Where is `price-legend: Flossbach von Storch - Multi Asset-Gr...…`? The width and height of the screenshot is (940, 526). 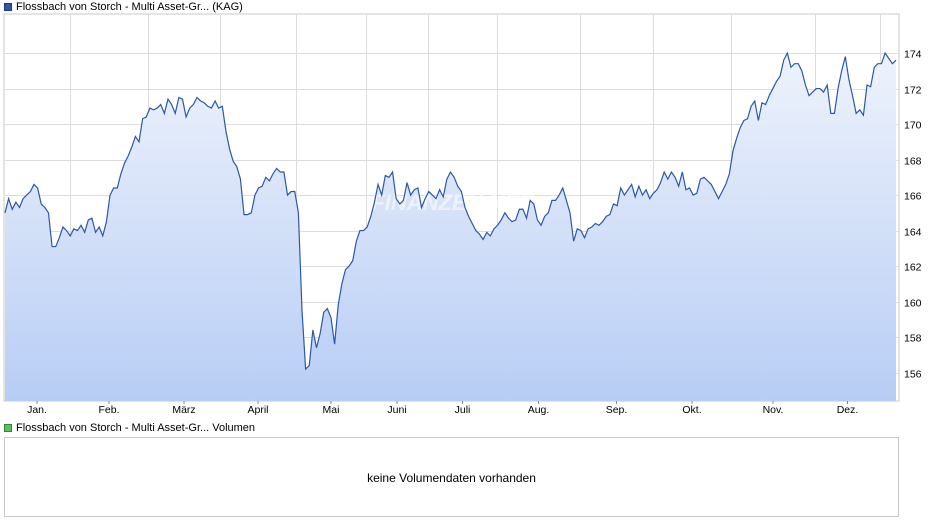 price-legend: Flossbach von Storch - Multi Asset-Gr...… is located at coordinates (123, 7).